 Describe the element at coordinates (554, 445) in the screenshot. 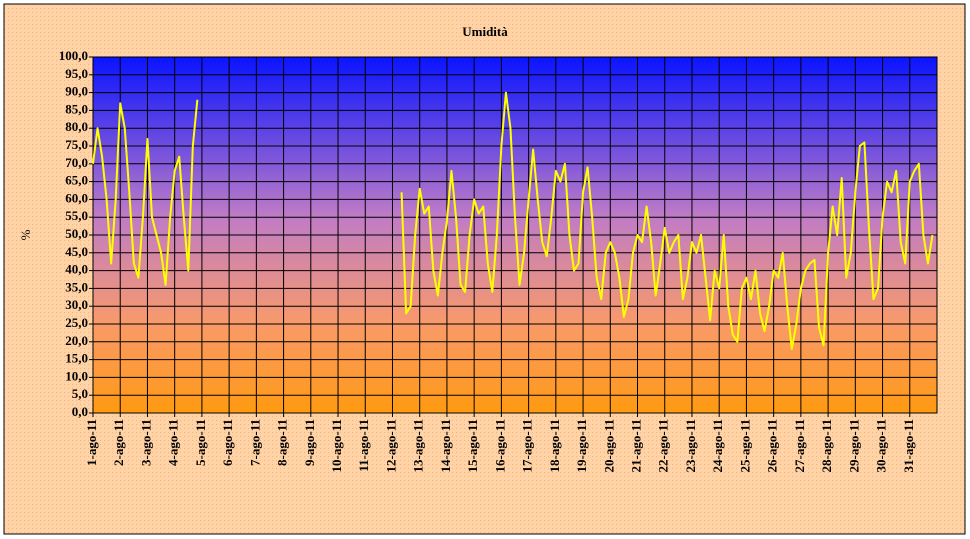

I see `x-tick-label: 18-ago-11` at that location.